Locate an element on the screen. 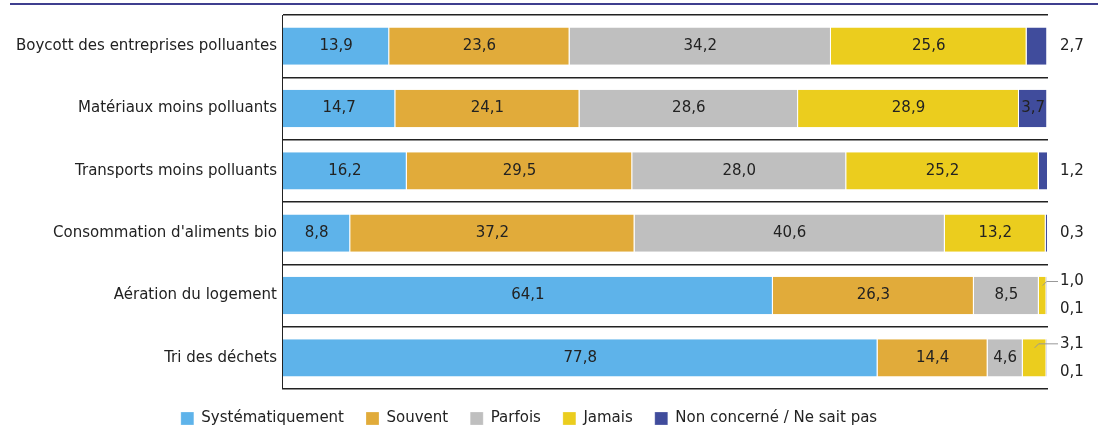 The width and height of the screenshot is (1098, 436). data-label: 26,3 is located at coordinates (873, 294).